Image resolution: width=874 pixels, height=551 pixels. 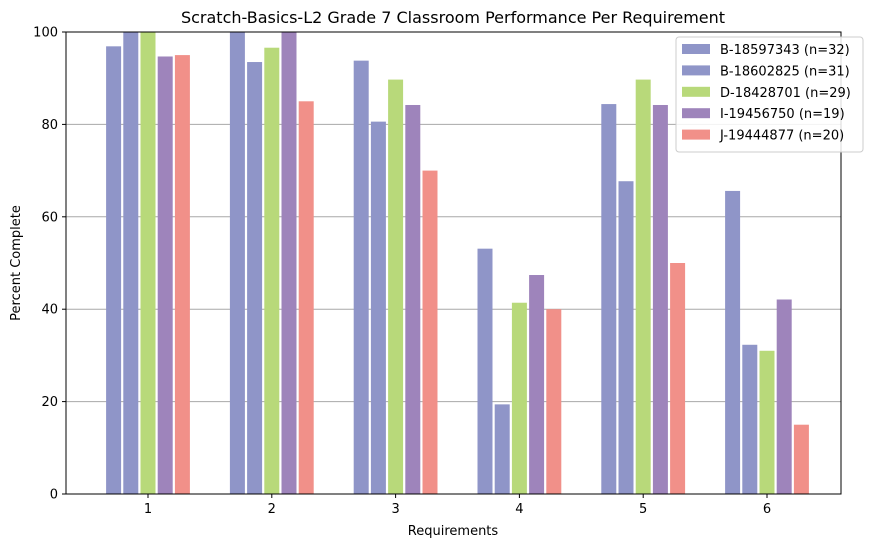 I want to click on x-tick-label: 4, so click(x=519, y=509).